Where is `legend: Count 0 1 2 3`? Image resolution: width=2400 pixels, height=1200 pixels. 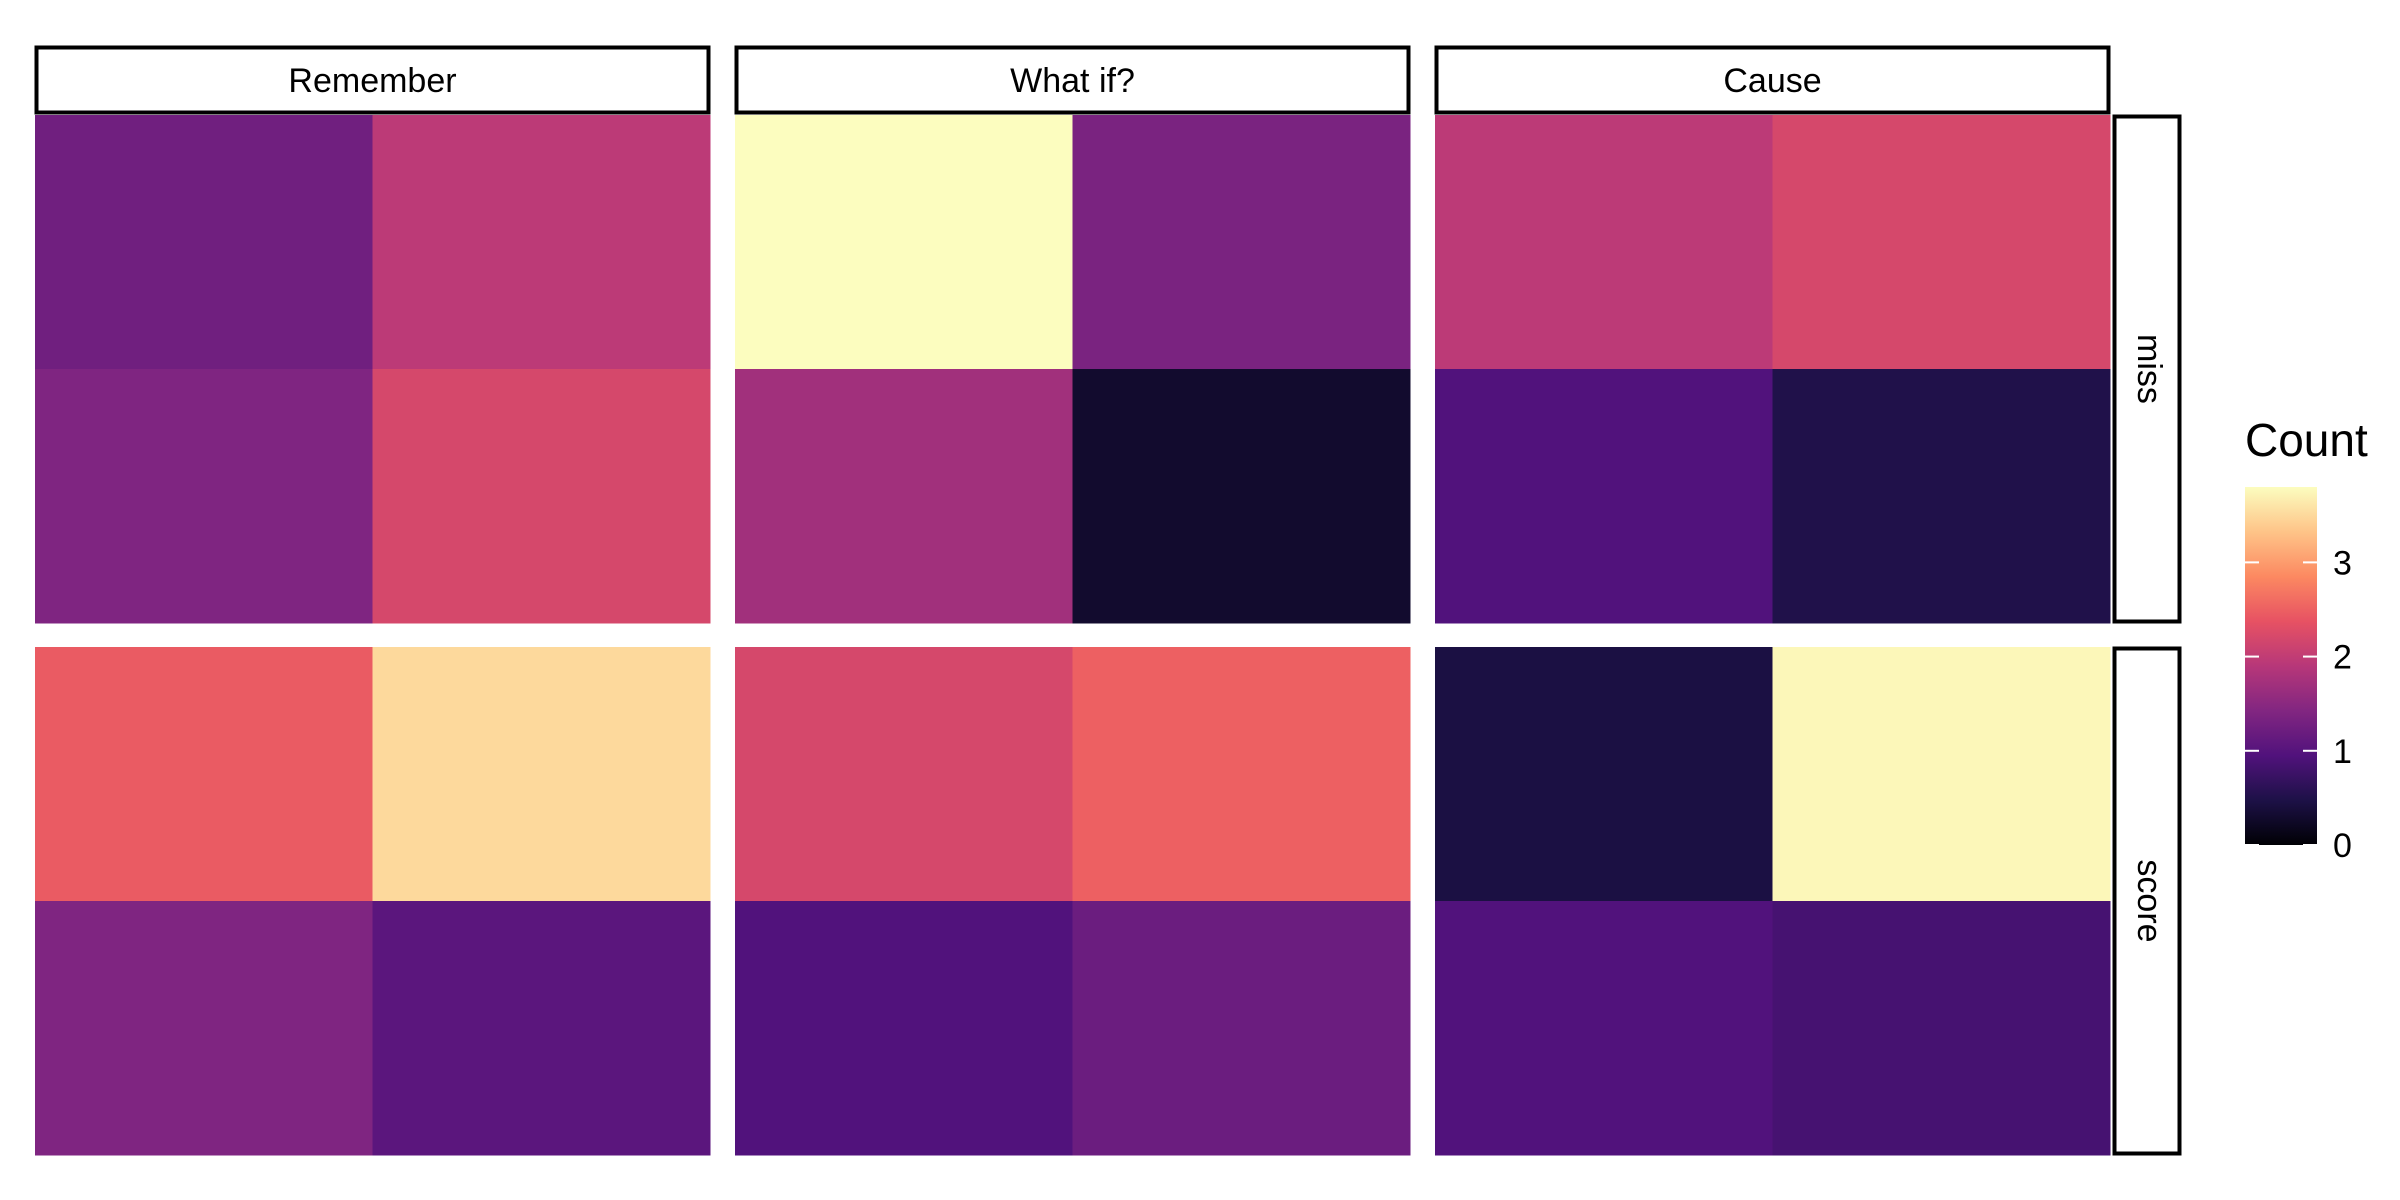
legend: Count 0 1 2 3 is located at coordinates (2306, 639).